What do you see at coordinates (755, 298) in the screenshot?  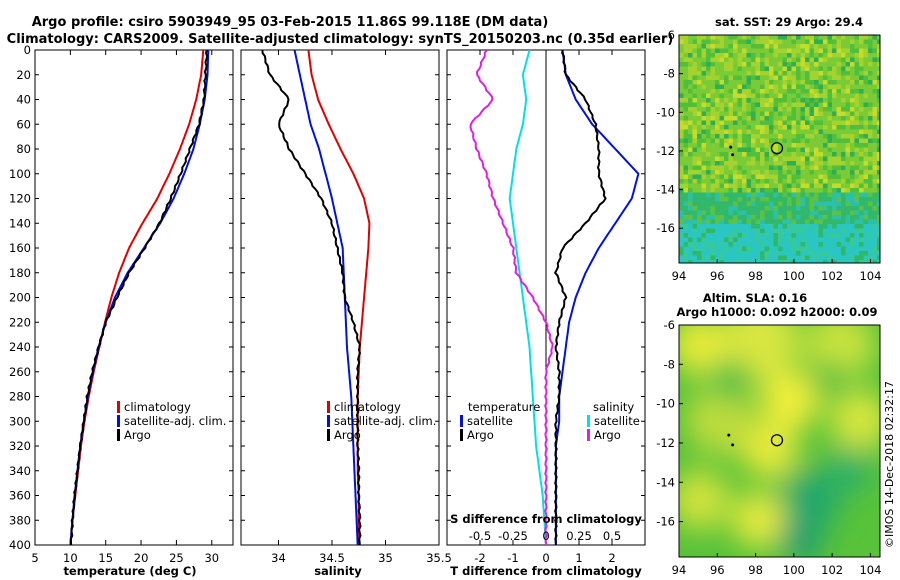 I see `sla-map-title: Altim. SLA: 0.16` at bounding box center [755, 298].